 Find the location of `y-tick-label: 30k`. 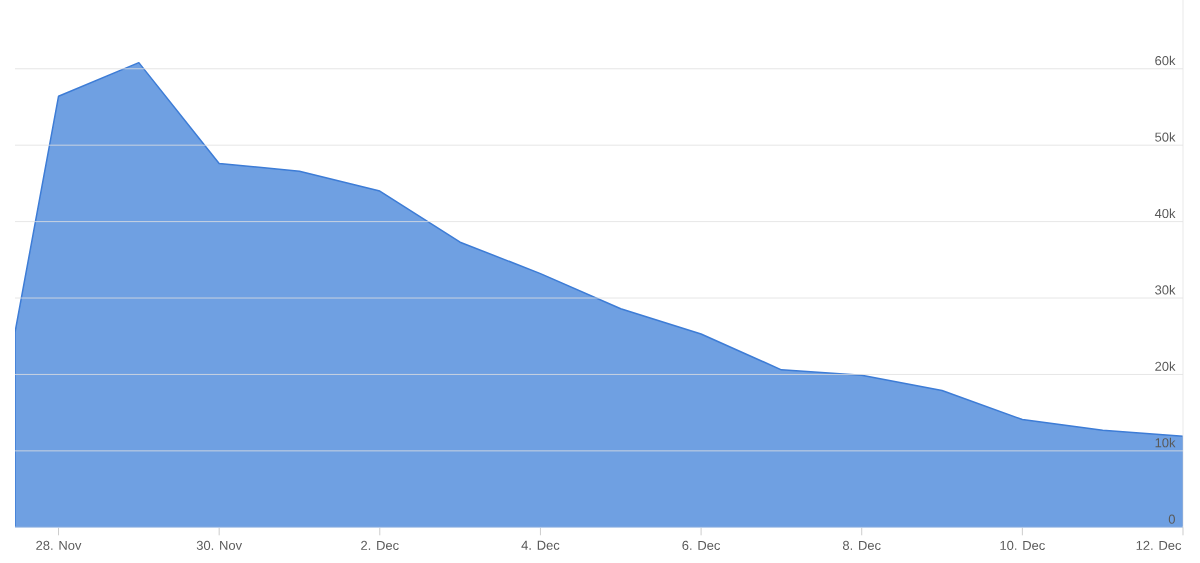

y-tick-label: 30k is located at coordinates (1165, 289).